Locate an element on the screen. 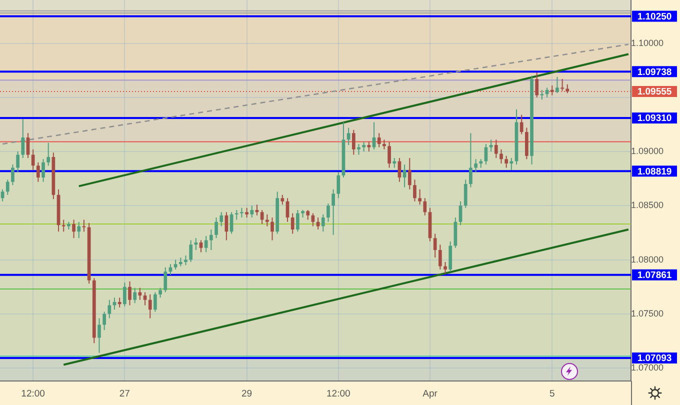  y-tick-label: 1.07500 is located at coordinates (647, 313).